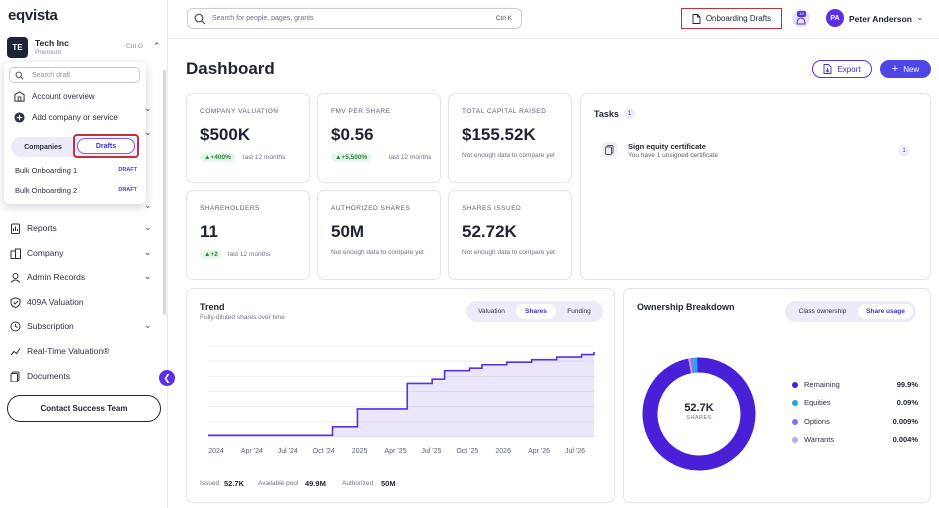 This screenshot has width=939, height=508. Describe the element at coordinates (738, 18) in the screenshot. I see `onboarding-drafts-label: Onboarding Drafts` at that location.